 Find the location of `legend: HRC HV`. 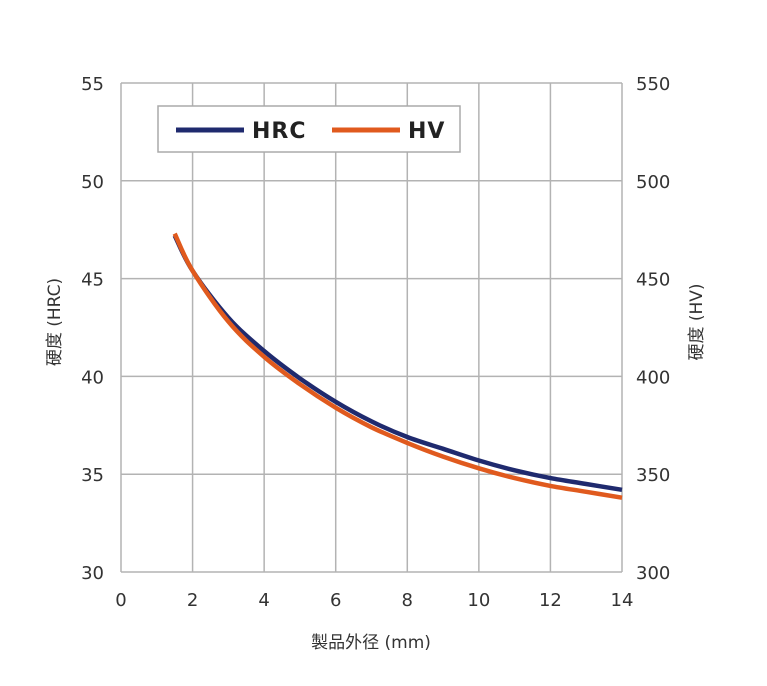

legend: HRC HV is located at coordinates (309, 129).